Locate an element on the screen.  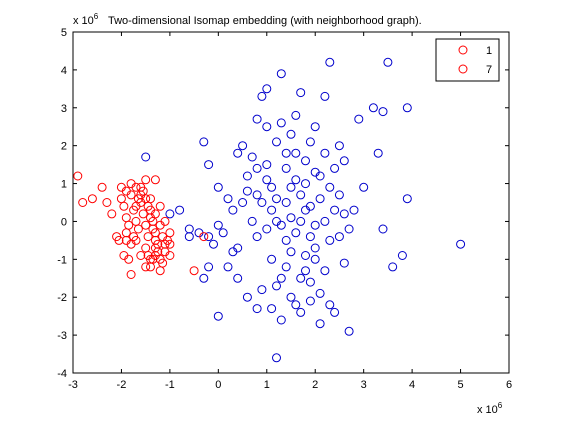
y-tick-label: 0 is located at coordinates (64, 222).